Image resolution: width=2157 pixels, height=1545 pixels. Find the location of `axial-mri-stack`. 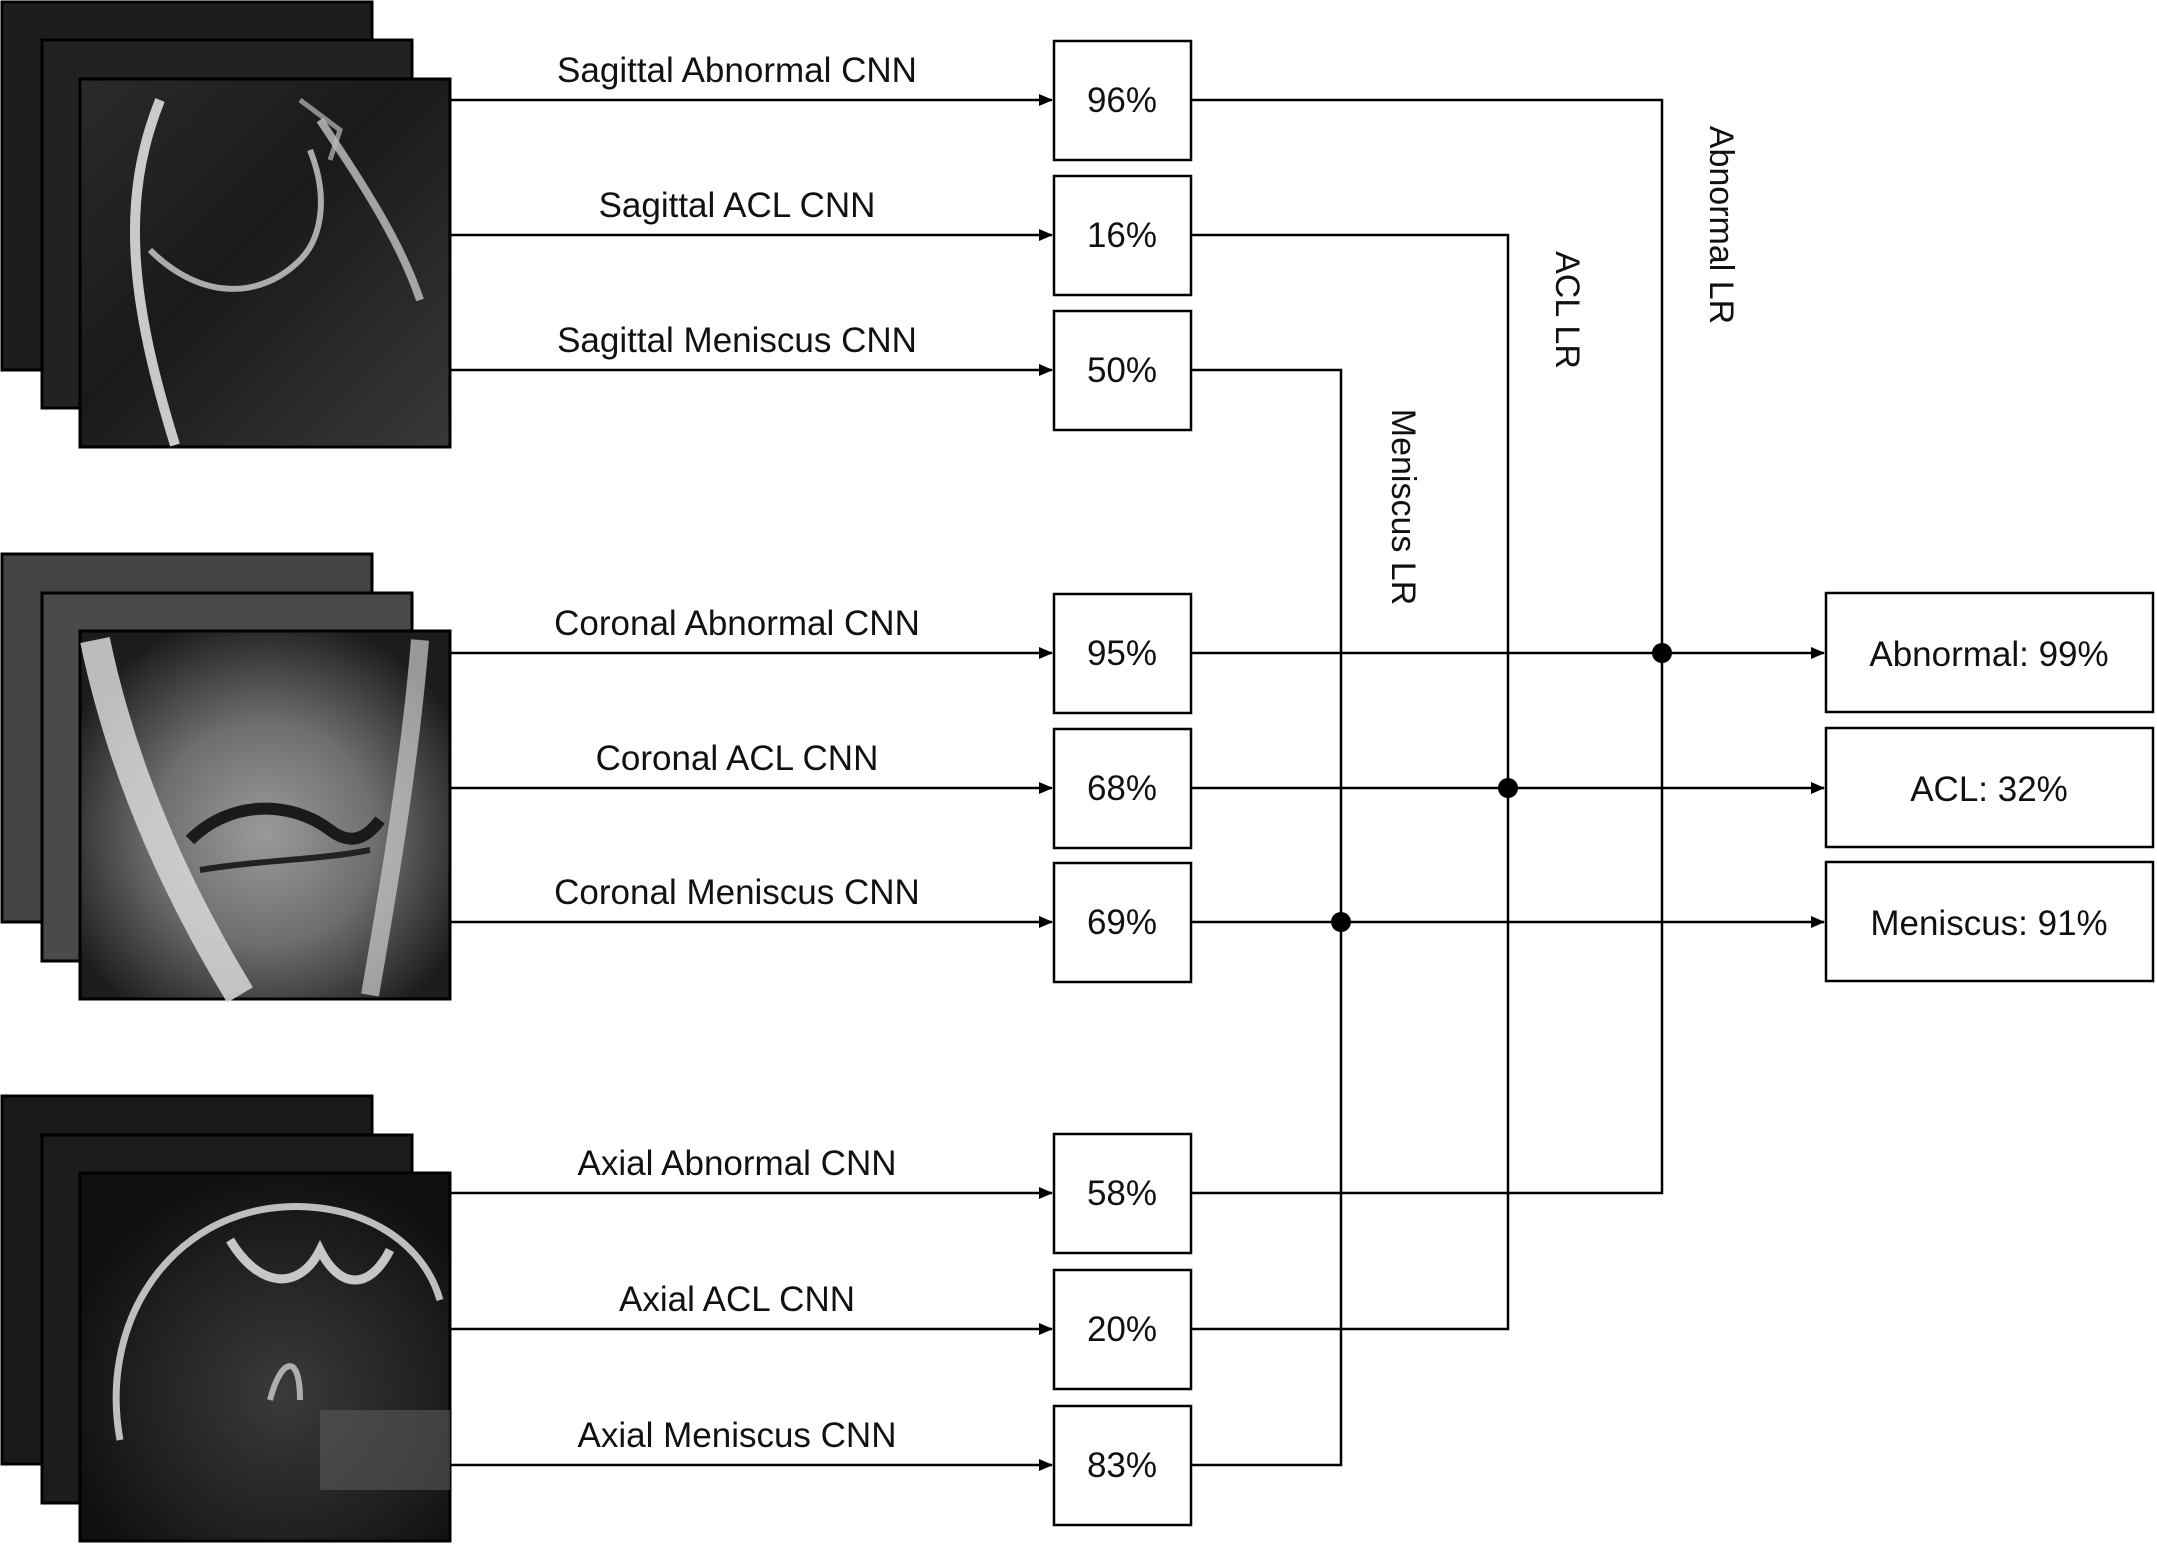

axial-mri-stack is located at coordinates (226, 1318).